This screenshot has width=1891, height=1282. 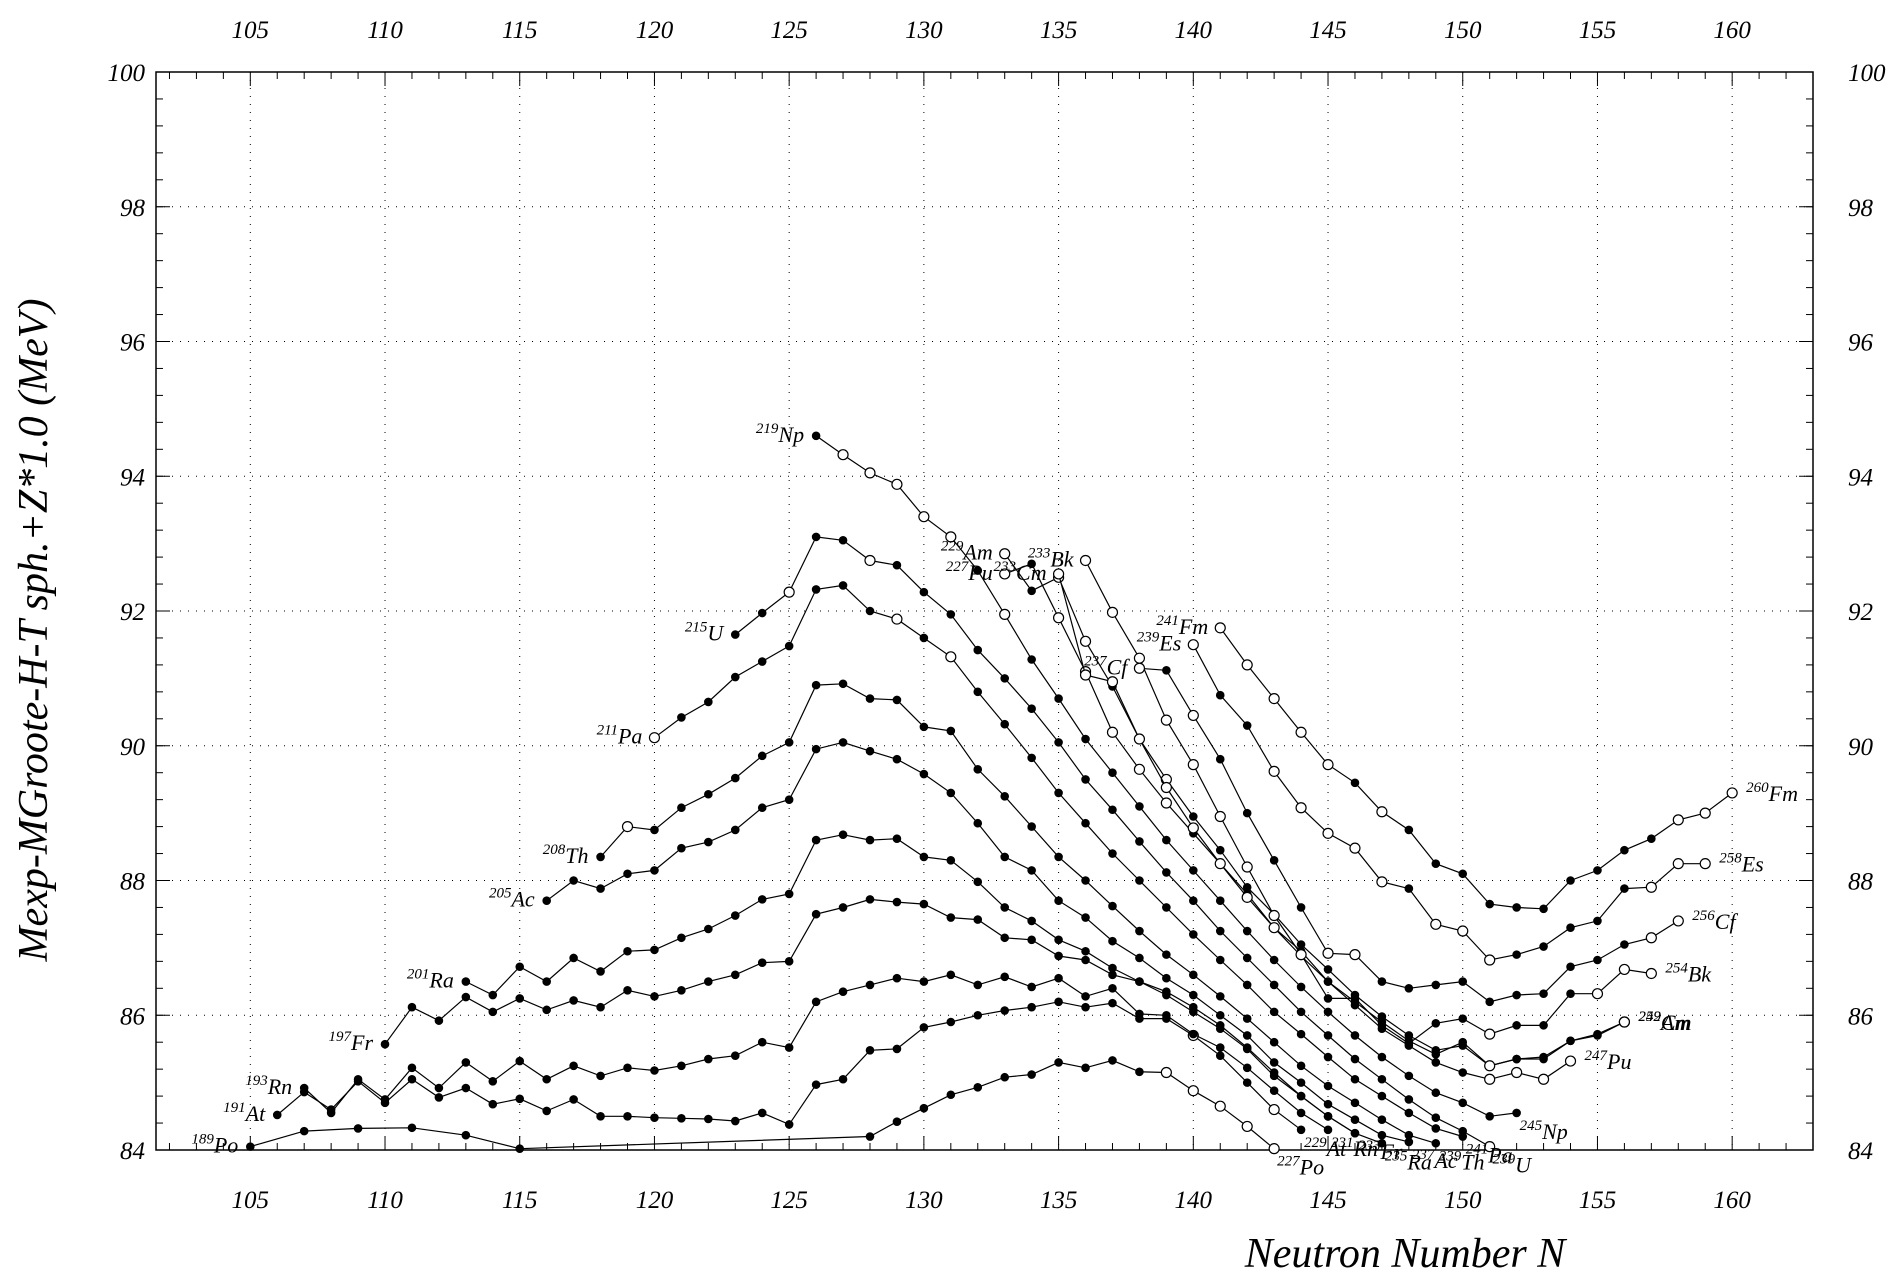 What do you see at coordinates (1119, 666) in the screenshot?
I see `isotope-symbol: Cf` at bounding box center [1119, 666].